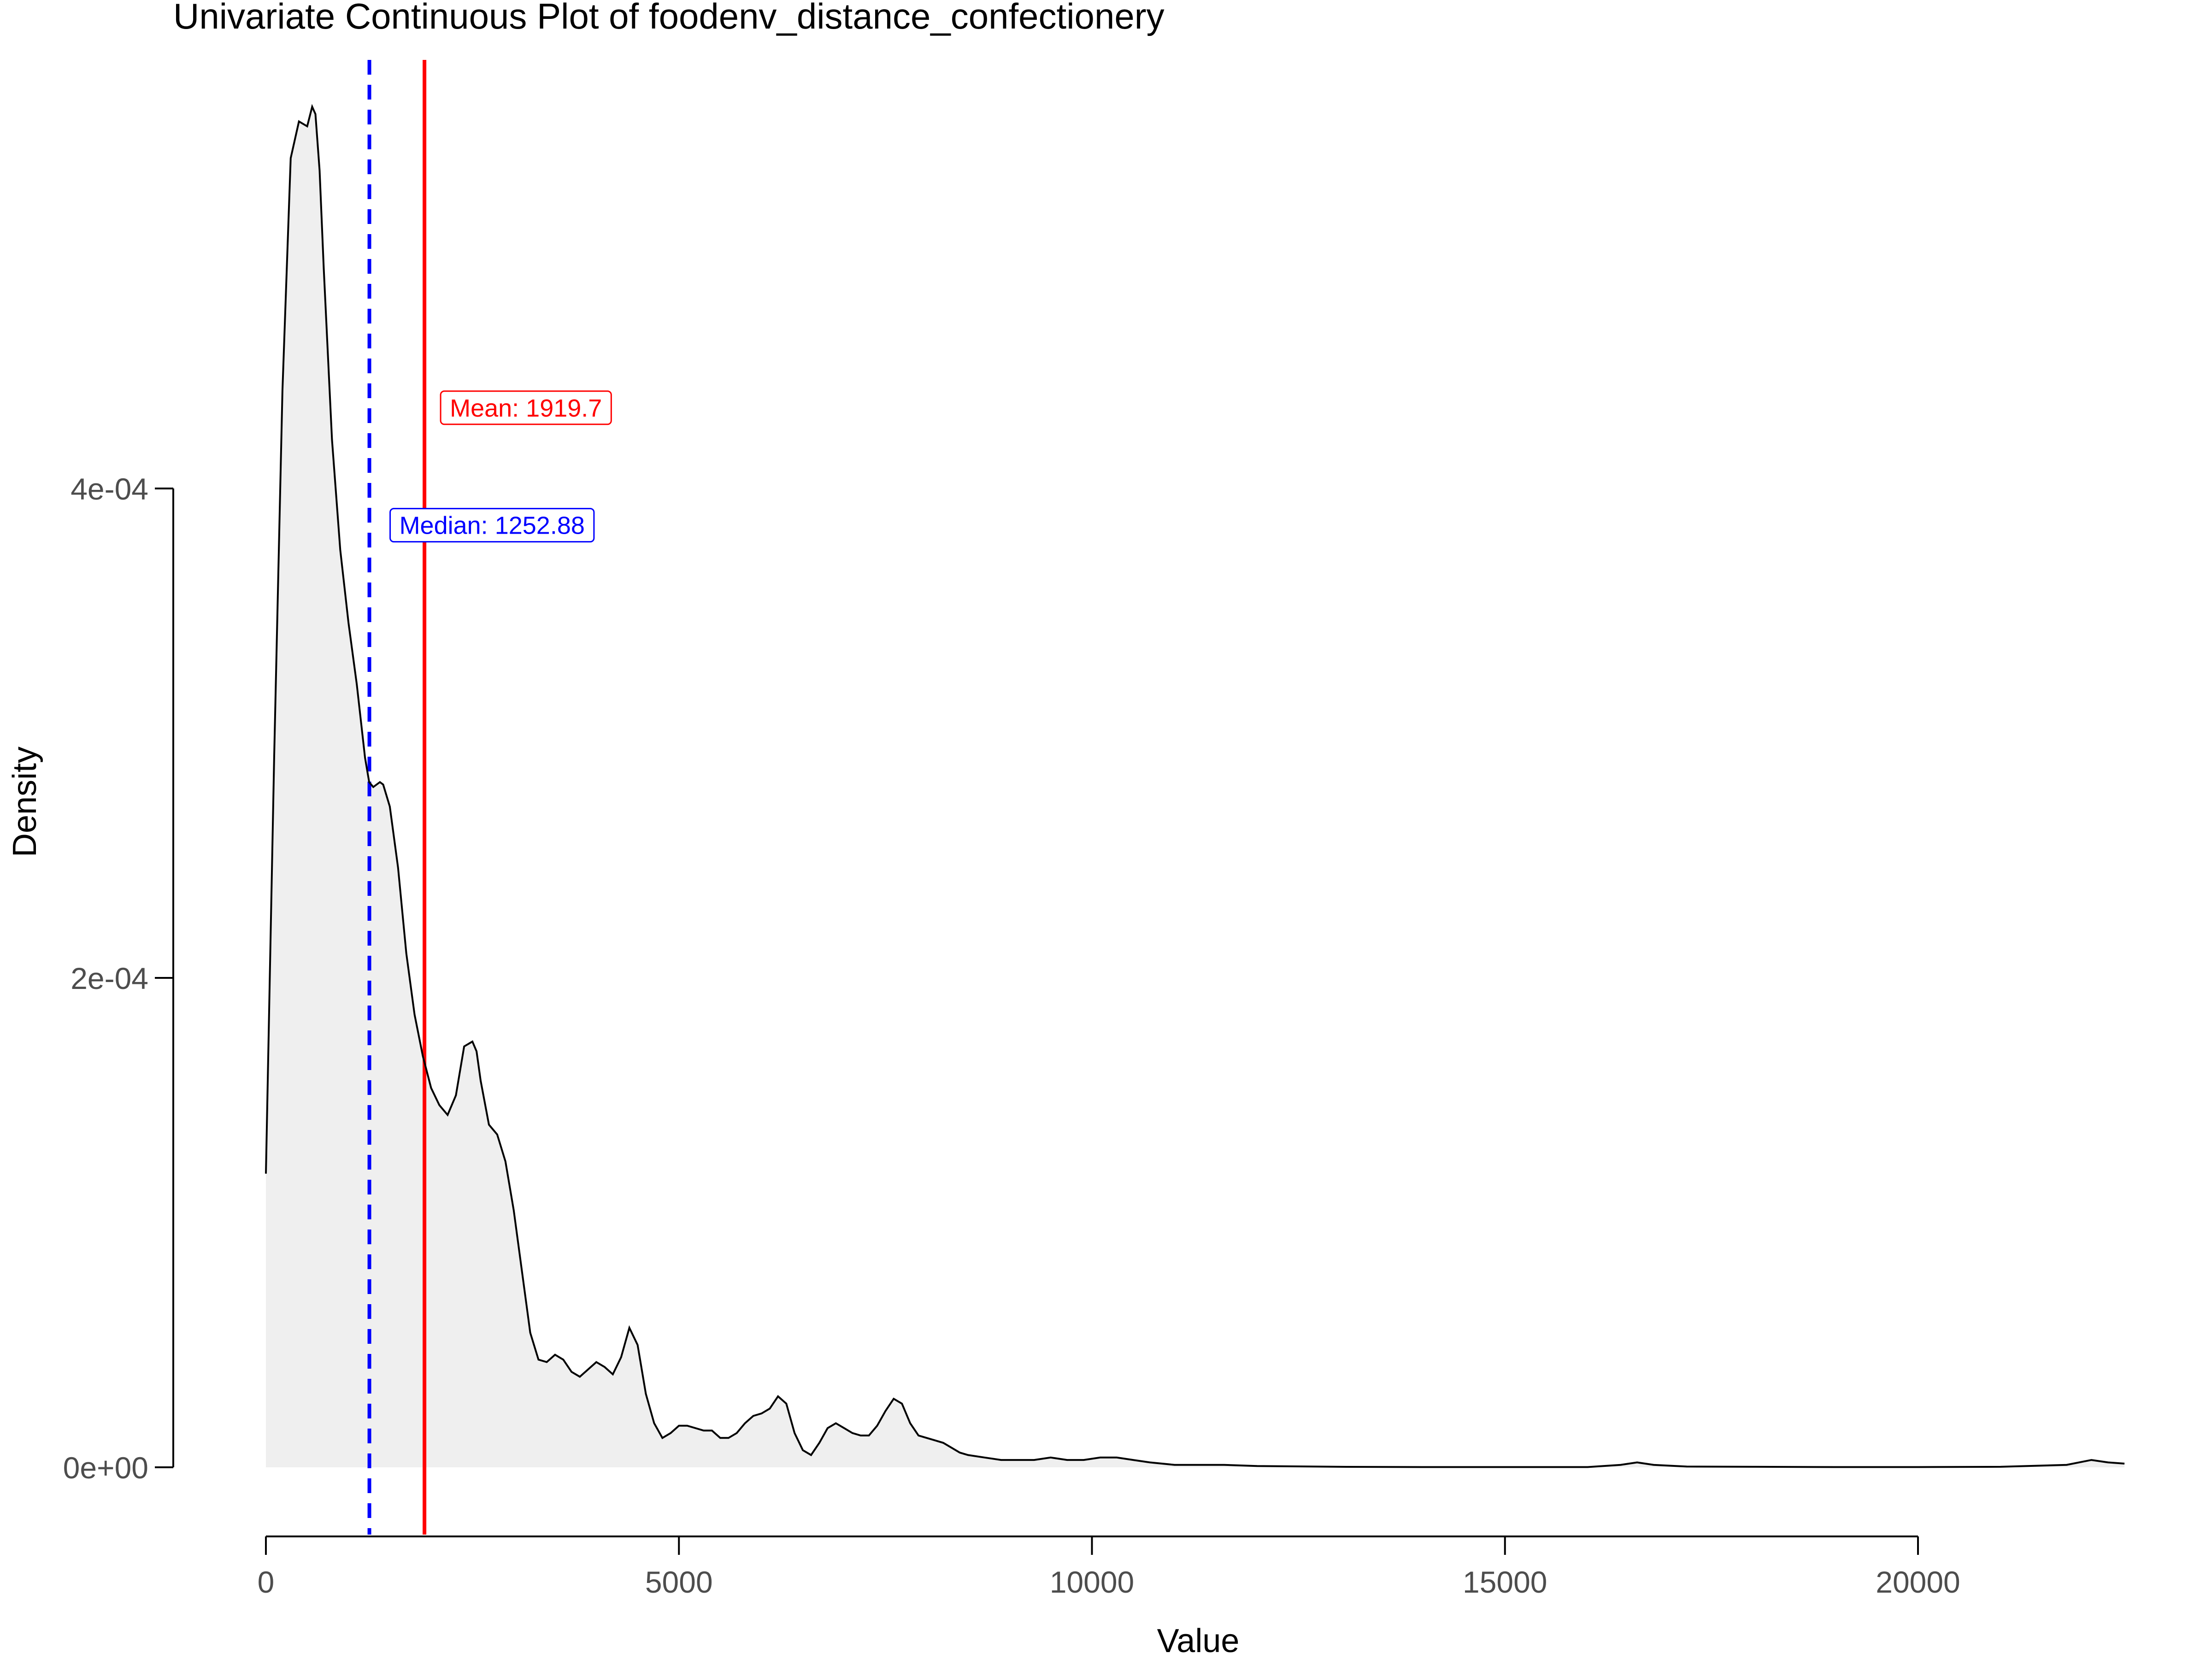 Image resolution: width=2212 pixels, height=1659 pixels. What do you see at coordinates (105, 1468) in the screenshot?
I see `y-tick-label: 0e+00` at bounding box center [105, 1468].